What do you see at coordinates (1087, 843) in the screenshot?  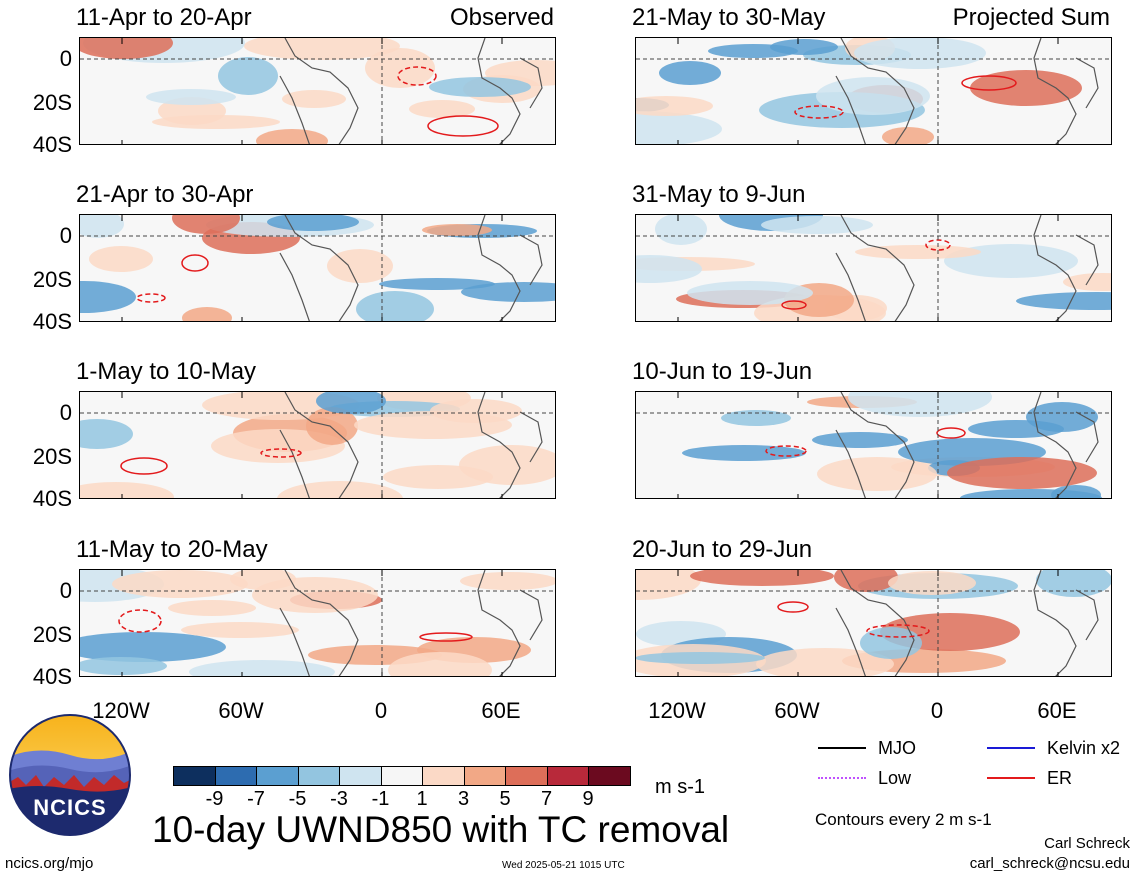 I see `footer-author: Carl Schreck` at bounding box center [1087, 843].